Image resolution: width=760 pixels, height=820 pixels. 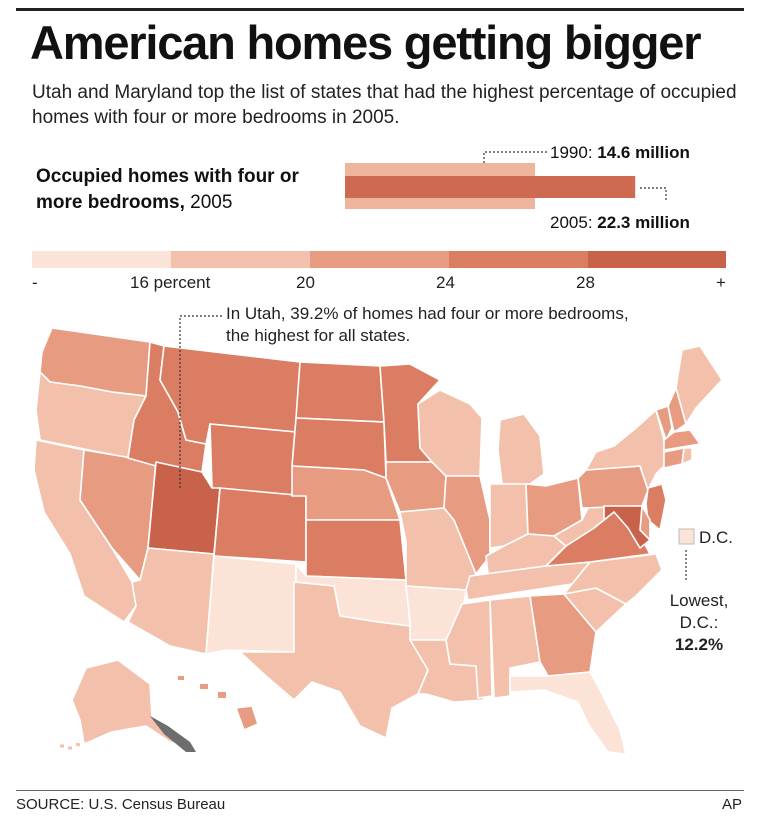 What do you see at coordinates (334, 660) in the screenshot?
I see `state-tx` at bounding box center [334, 660].